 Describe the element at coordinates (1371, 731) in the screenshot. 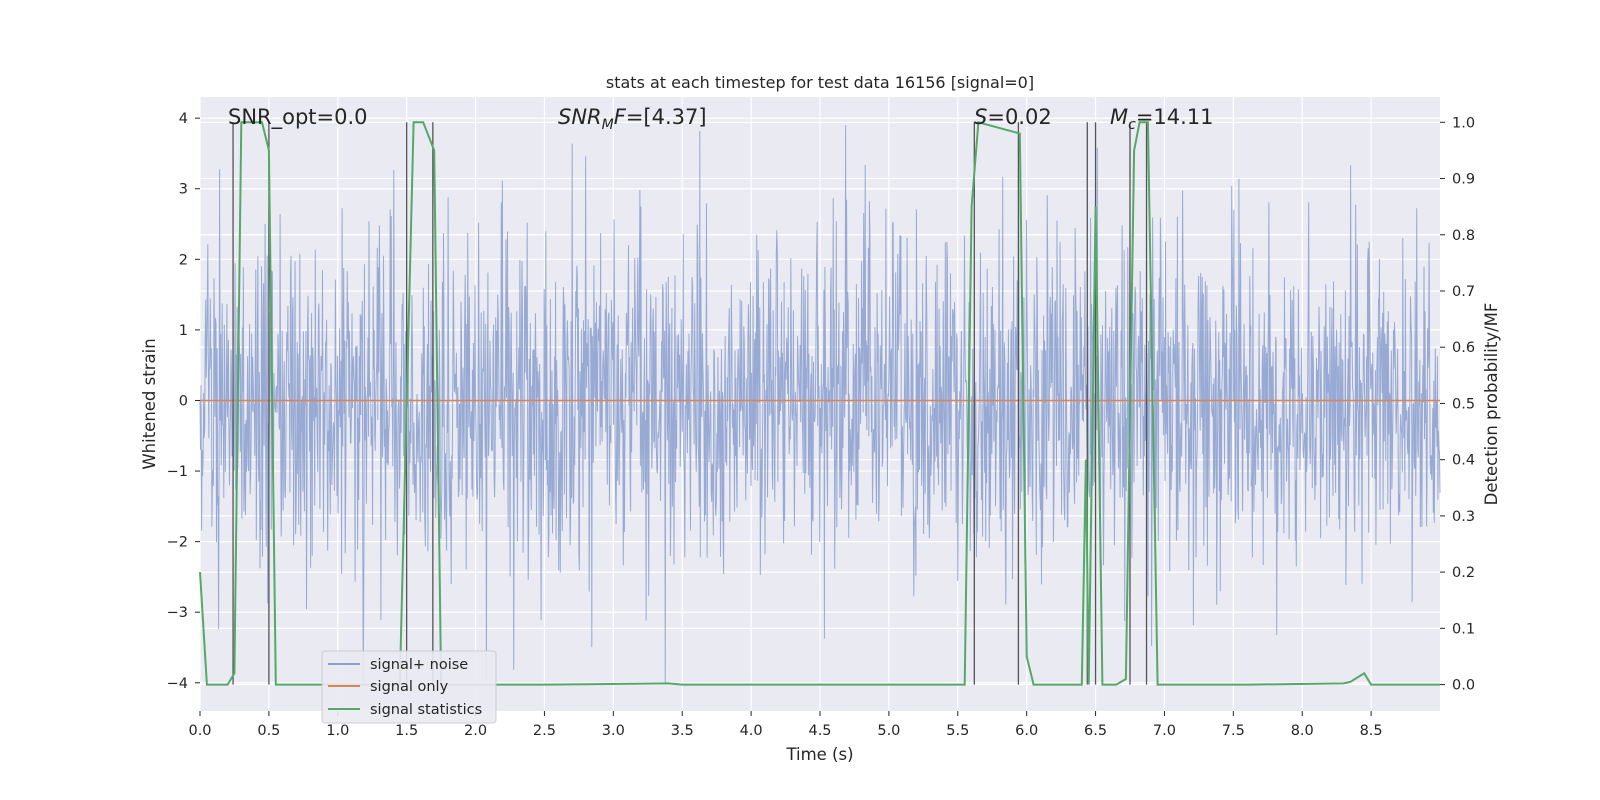

I see `x-tick-label: 8.5` at that location.